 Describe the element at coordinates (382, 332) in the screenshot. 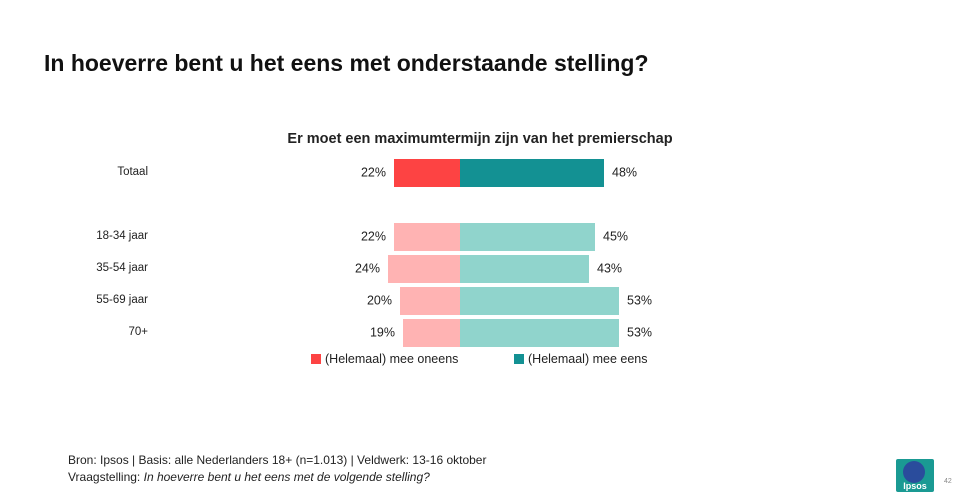

I see `value-label-disagree: 19%` at that location.